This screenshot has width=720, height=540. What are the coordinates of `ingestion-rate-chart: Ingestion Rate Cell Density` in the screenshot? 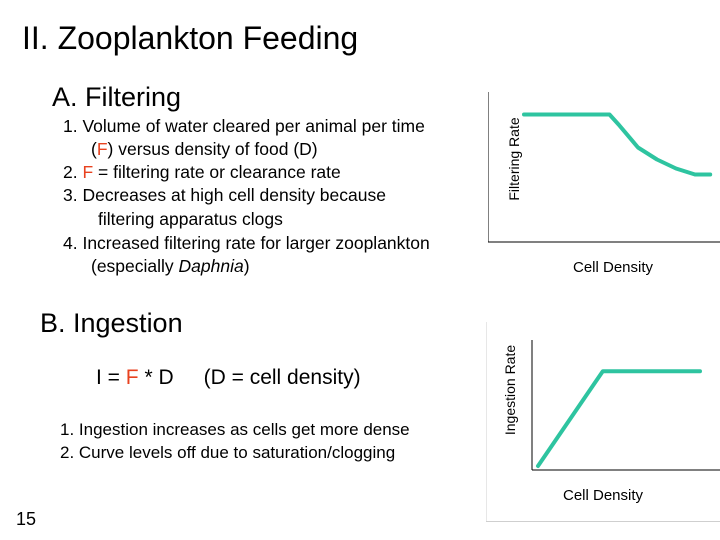 It's located at (603, 422).